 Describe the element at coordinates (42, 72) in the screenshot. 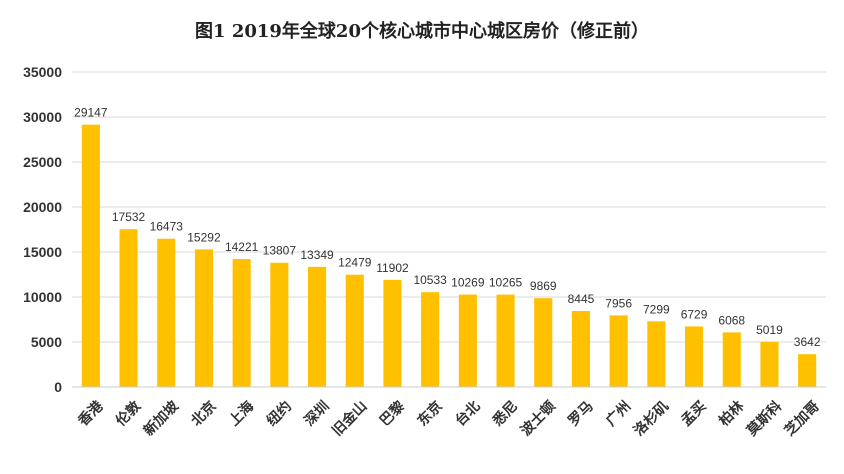

I see `y-tick-label: 35000` at that location.